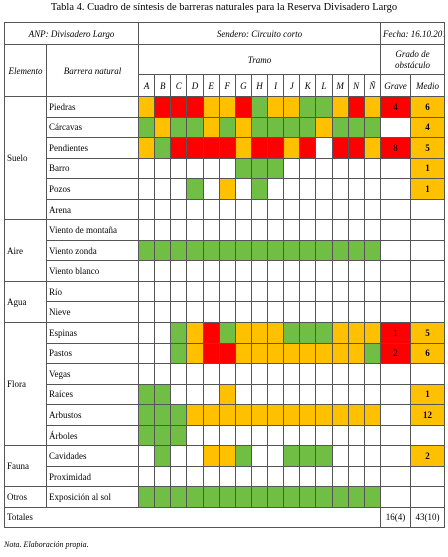 This screenshot has height=557, width=448. Describe the element at coordinates (92, 415) in the screenshot. I see `barrier: Arbustos` at that location.